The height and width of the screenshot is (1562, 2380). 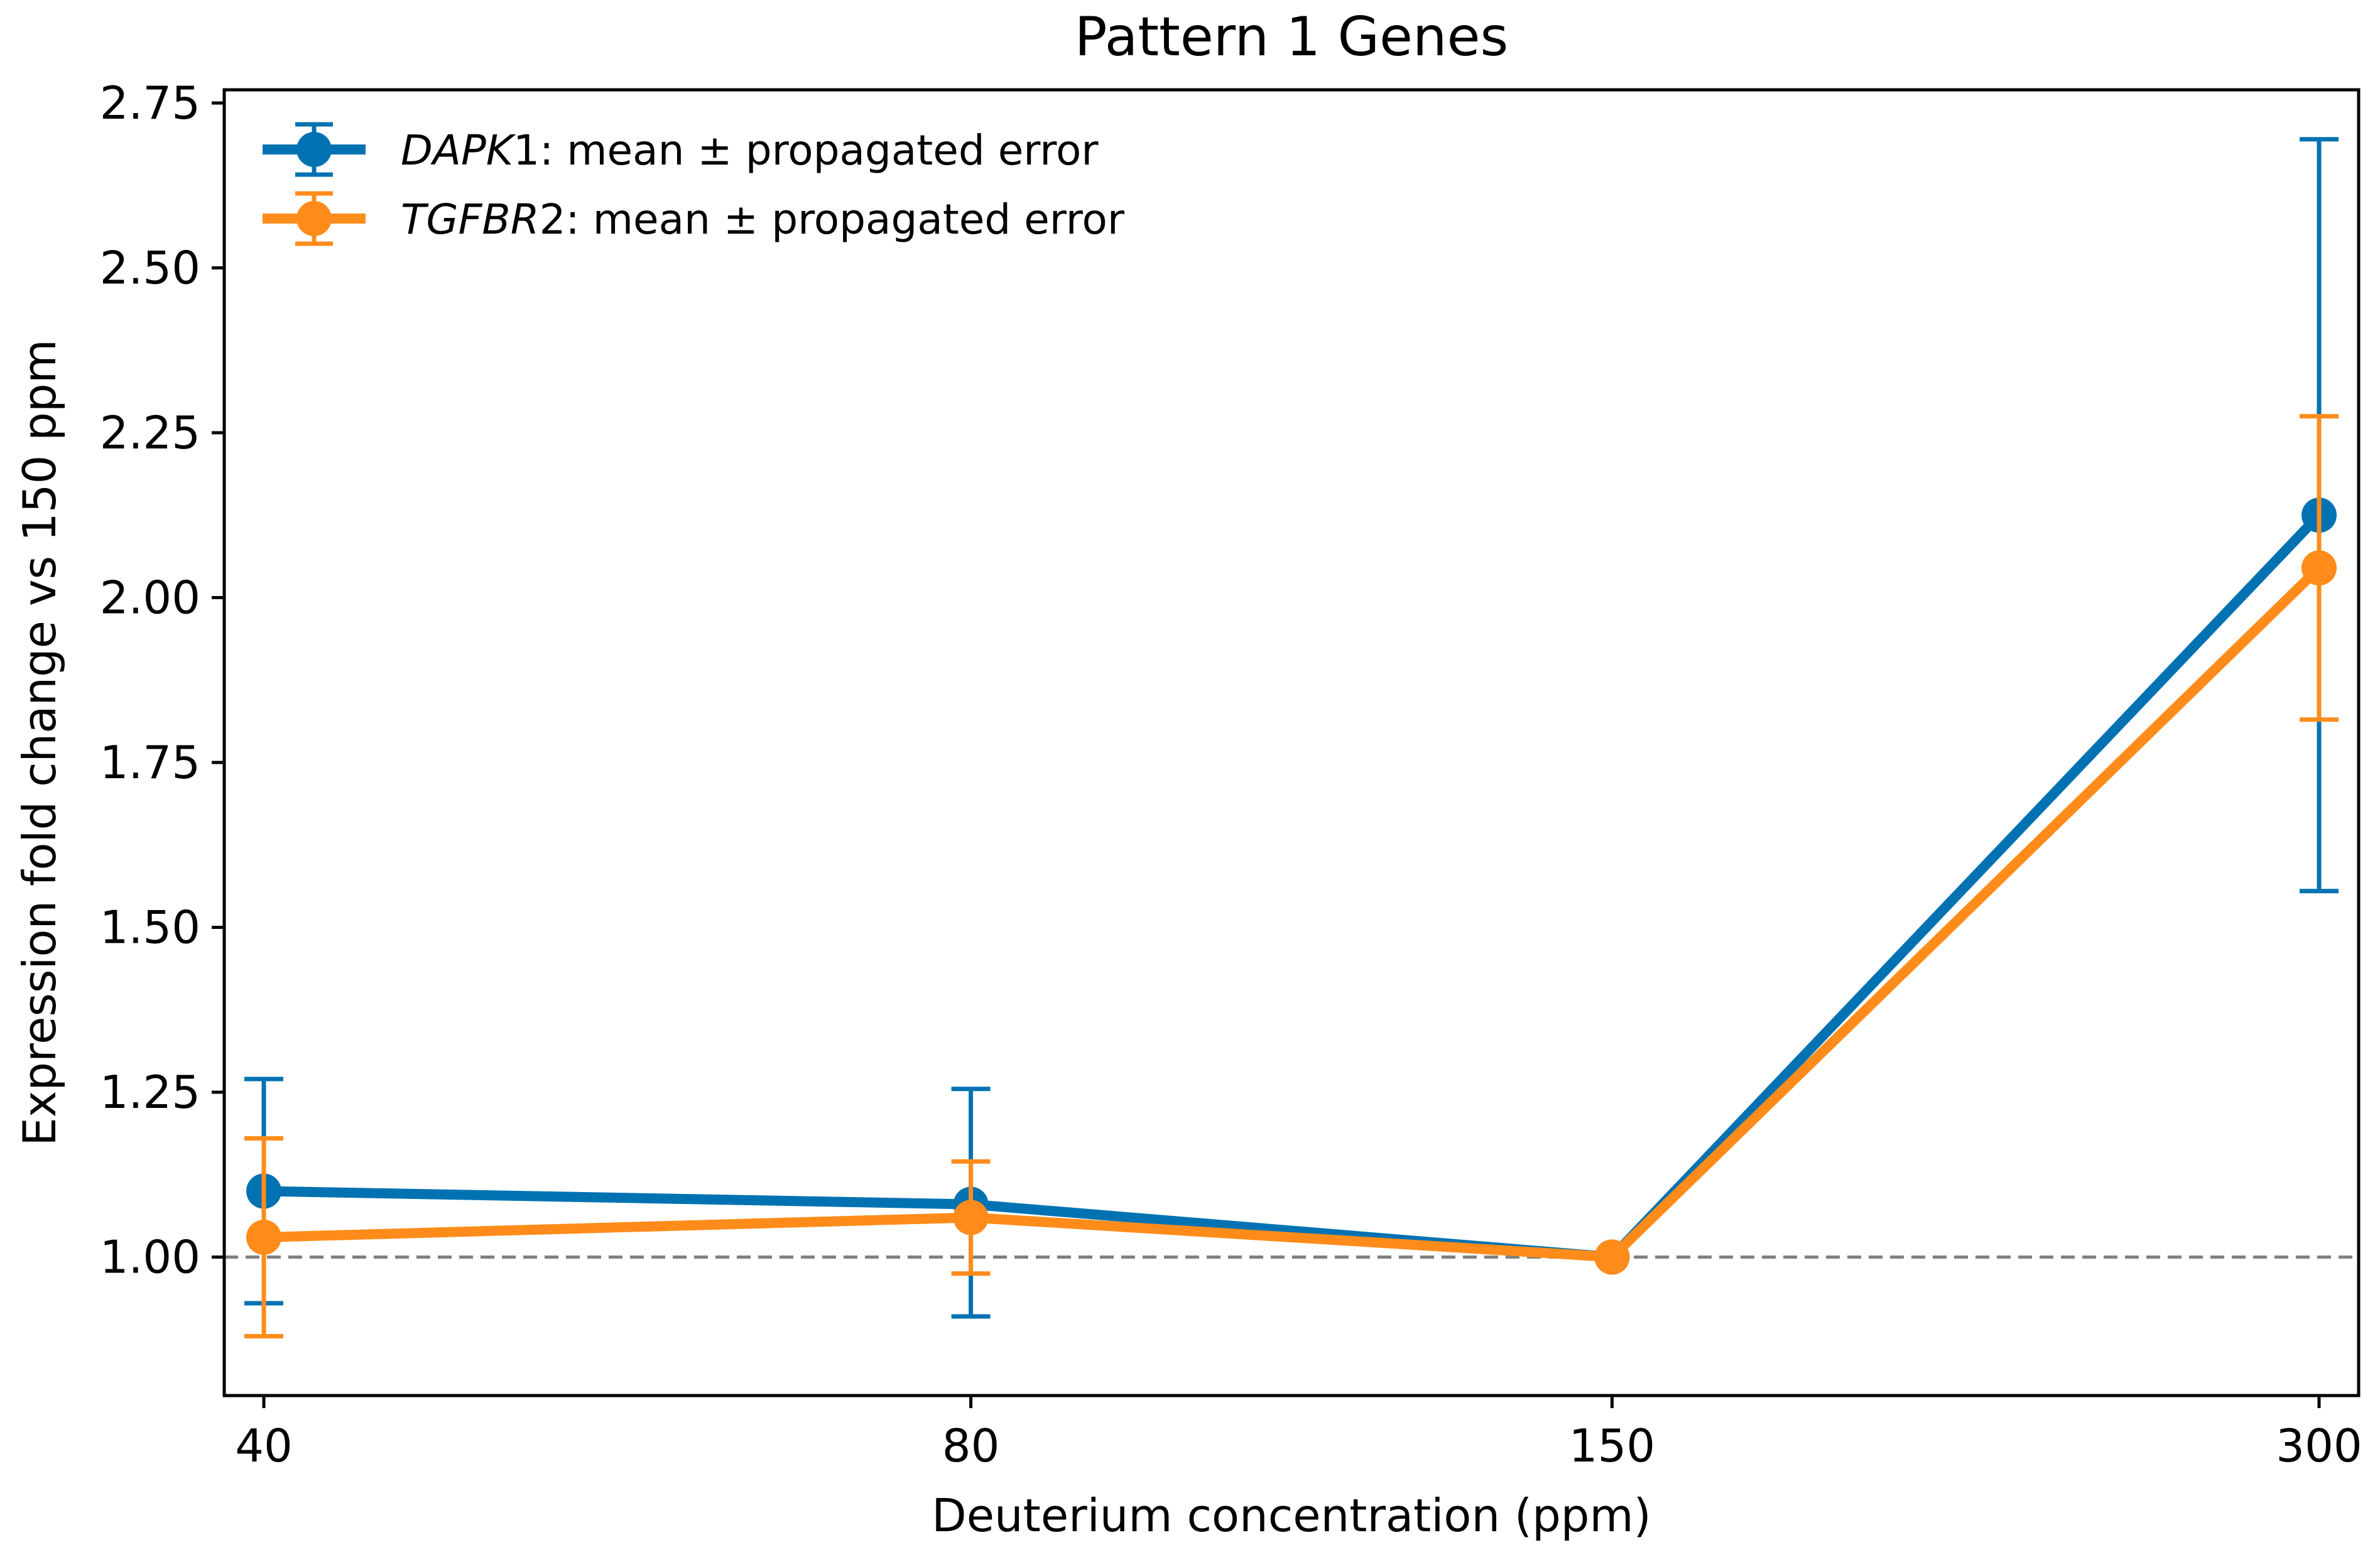 What do you see at coordinates (2319, 1445) in the screenshot?
I see `x-tick-label: 300` at bounding box center [2319, 1445].